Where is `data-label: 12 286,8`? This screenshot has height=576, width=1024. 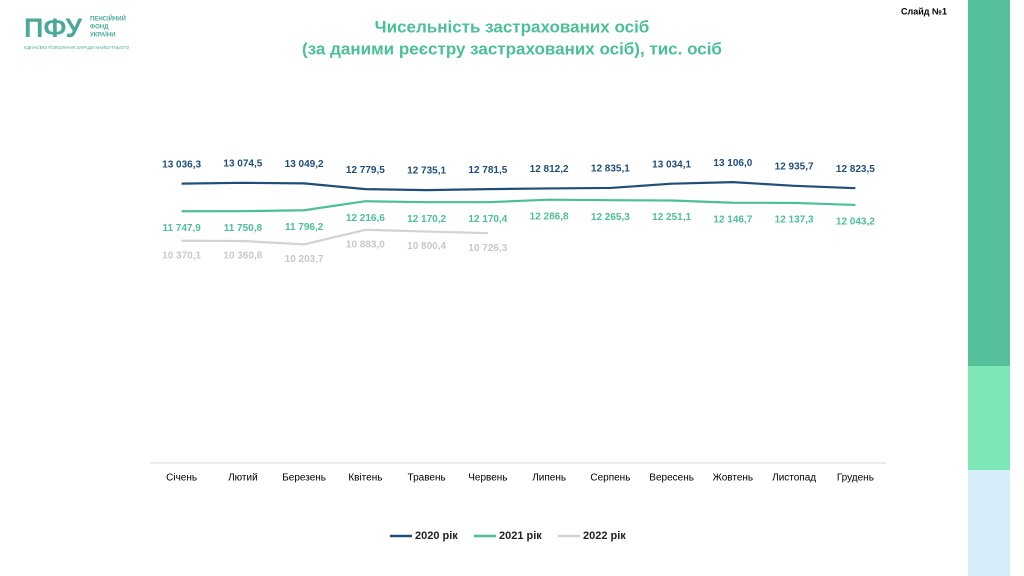
data-label: 12 286,8 is located at coordinates (549, 216).